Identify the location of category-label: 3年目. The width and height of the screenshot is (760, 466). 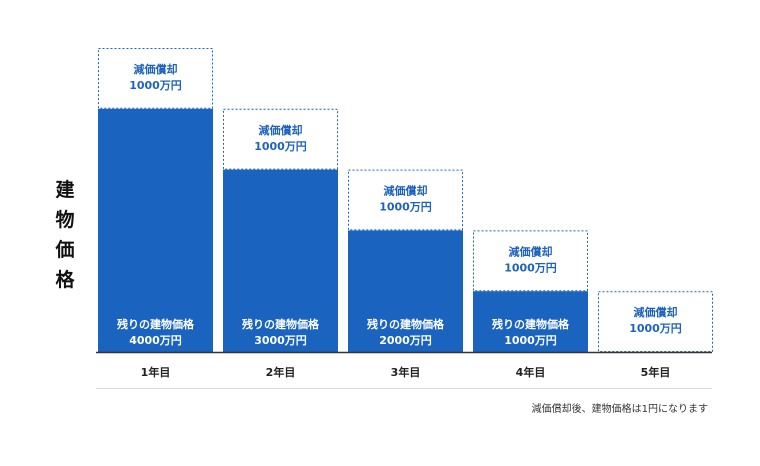
(406, 372).